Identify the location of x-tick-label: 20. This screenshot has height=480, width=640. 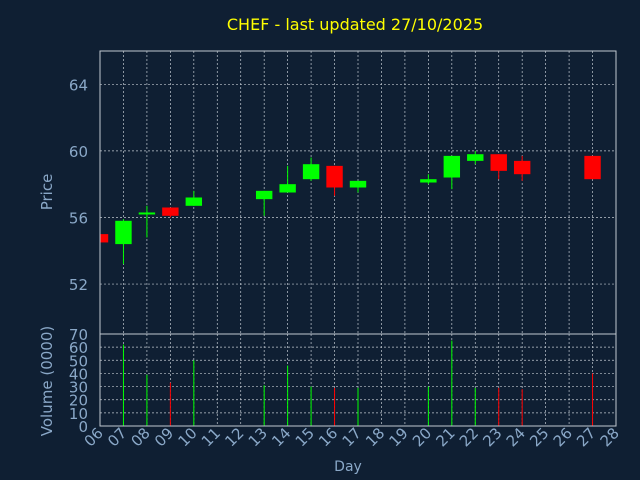
(422, 437).